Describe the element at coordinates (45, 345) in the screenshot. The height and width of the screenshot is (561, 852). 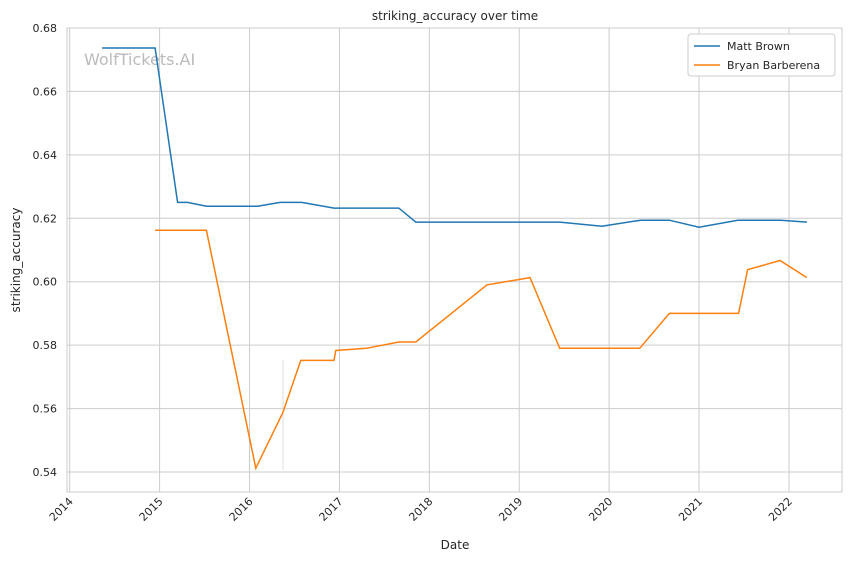
I see `y-tick-label: 0.58` at that location.